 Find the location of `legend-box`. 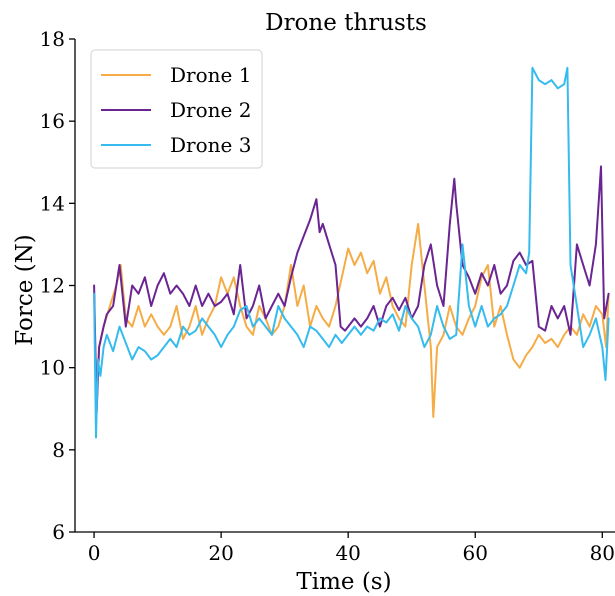

legend-box is located at coordinates (176, 109).